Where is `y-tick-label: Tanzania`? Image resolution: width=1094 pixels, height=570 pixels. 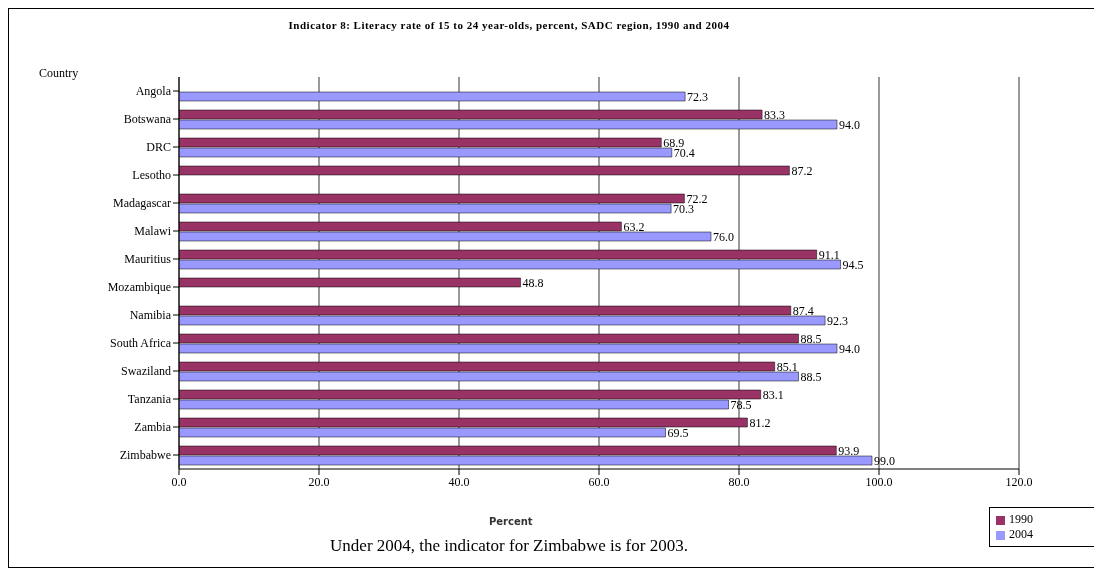 y-tick-label: Tanzania is located at coordinates (149, 399).